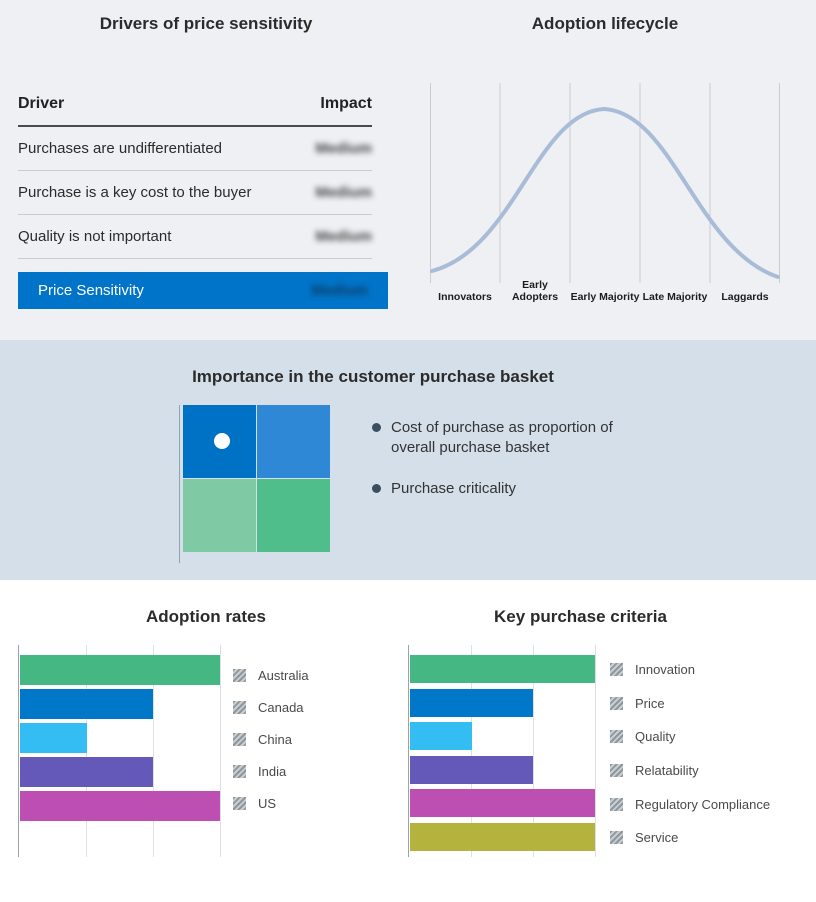 The image size is (816, 902). I want to click on legend-label: India, so click(272, 771).